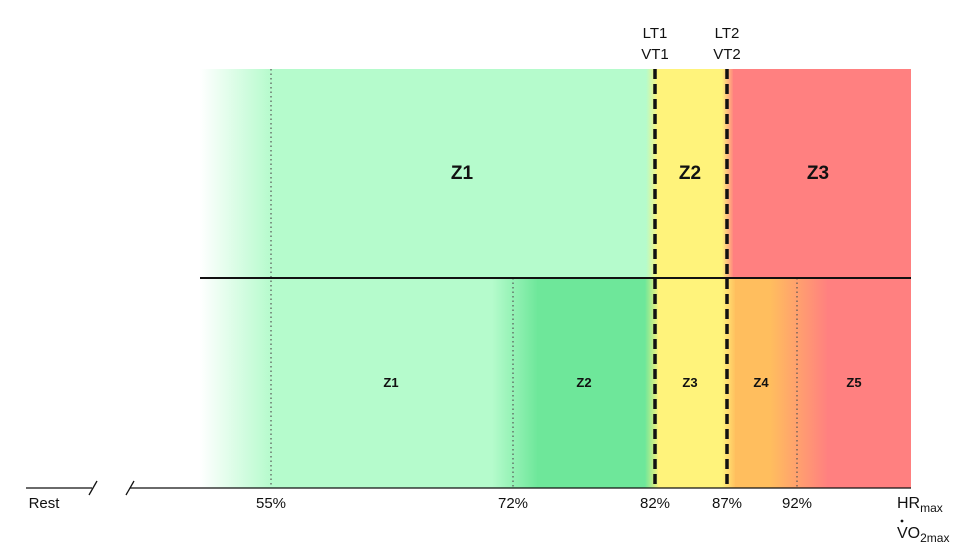  Describe the element at coordinates (390, 382) in the screenshot. I see `lower-zone-1-label: Z1` at that location.